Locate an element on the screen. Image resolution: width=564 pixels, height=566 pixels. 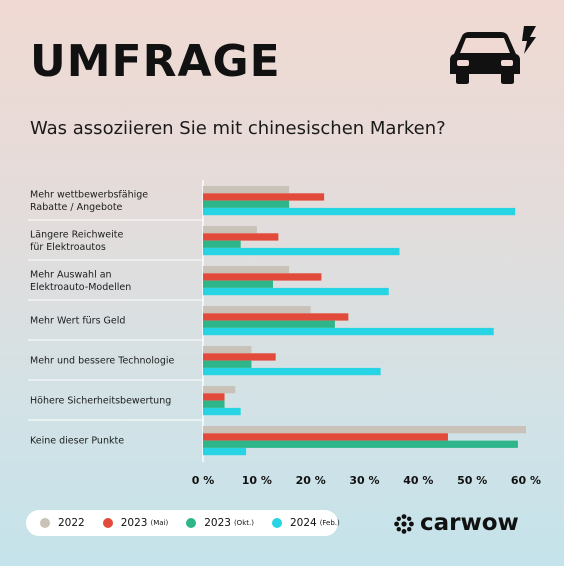
category-label: Keine dieser Punkte is located at coordinates (77, 441).